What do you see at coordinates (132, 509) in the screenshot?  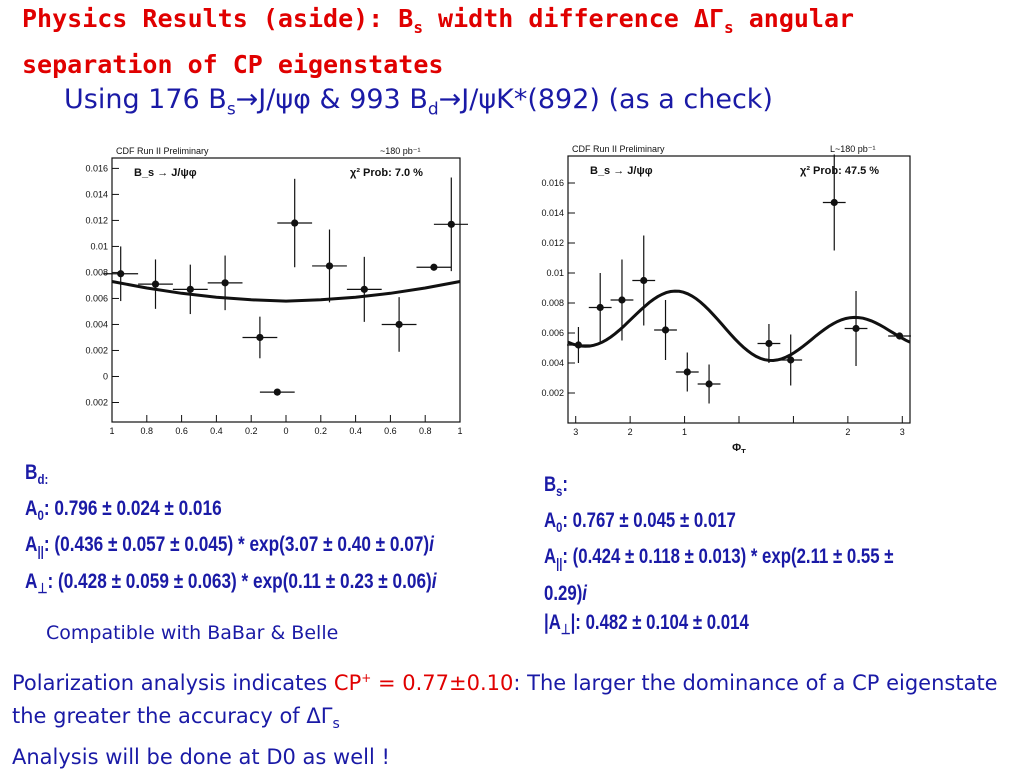 I see `bd-a0-value: : 0.796 ± 0.024 ± 0.016` at bounding box center [132, 509].